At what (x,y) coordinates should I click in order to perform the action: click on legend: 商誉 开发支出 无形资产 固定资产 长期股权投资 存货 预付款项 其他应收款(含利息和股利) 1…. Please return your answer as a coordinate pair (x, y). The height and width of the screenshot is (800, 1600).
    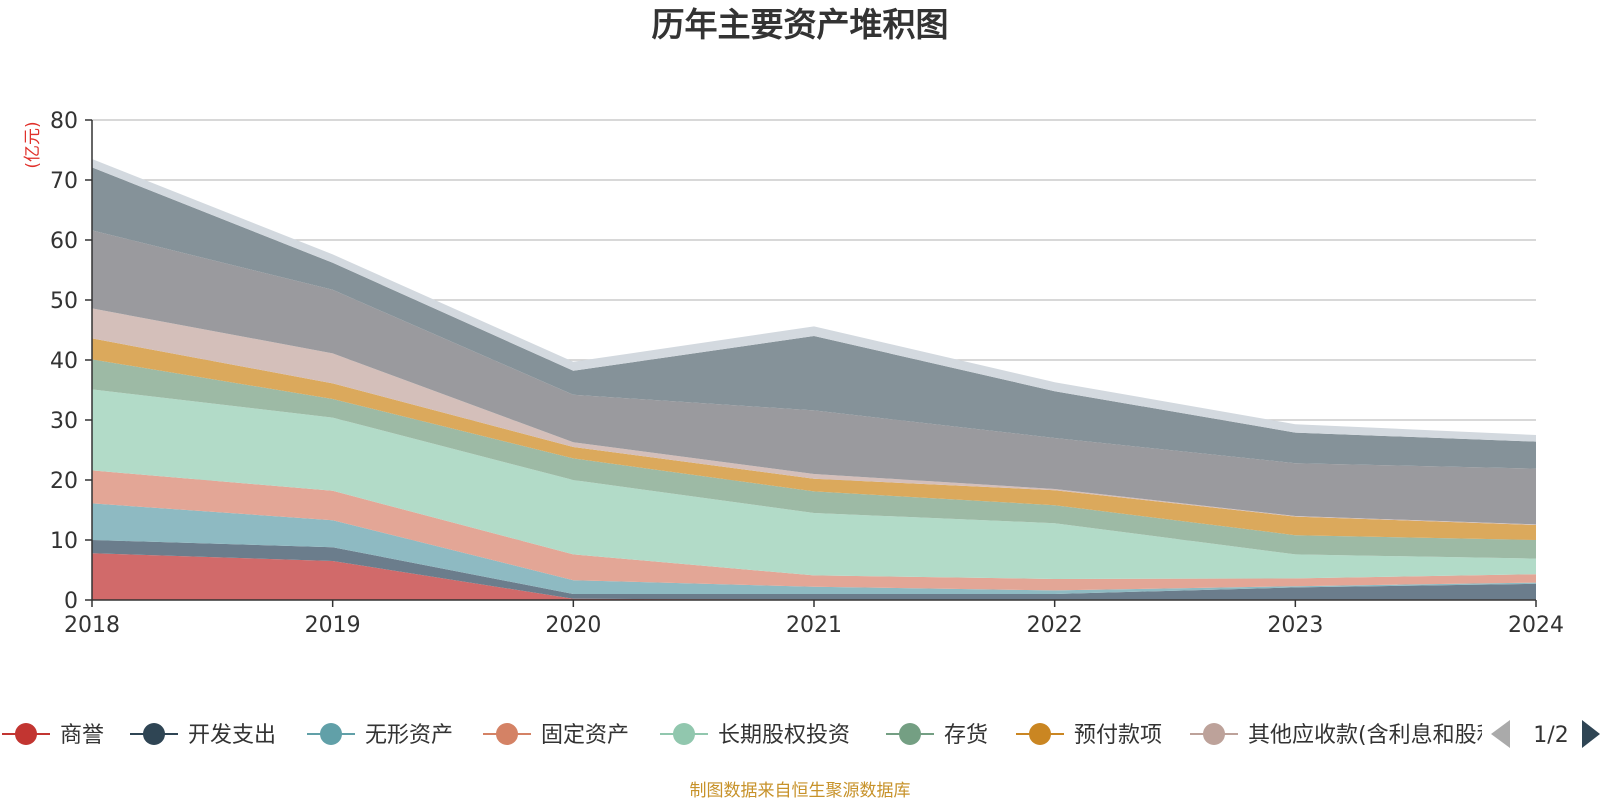
    Looking at the image, I should click on (801, 734).